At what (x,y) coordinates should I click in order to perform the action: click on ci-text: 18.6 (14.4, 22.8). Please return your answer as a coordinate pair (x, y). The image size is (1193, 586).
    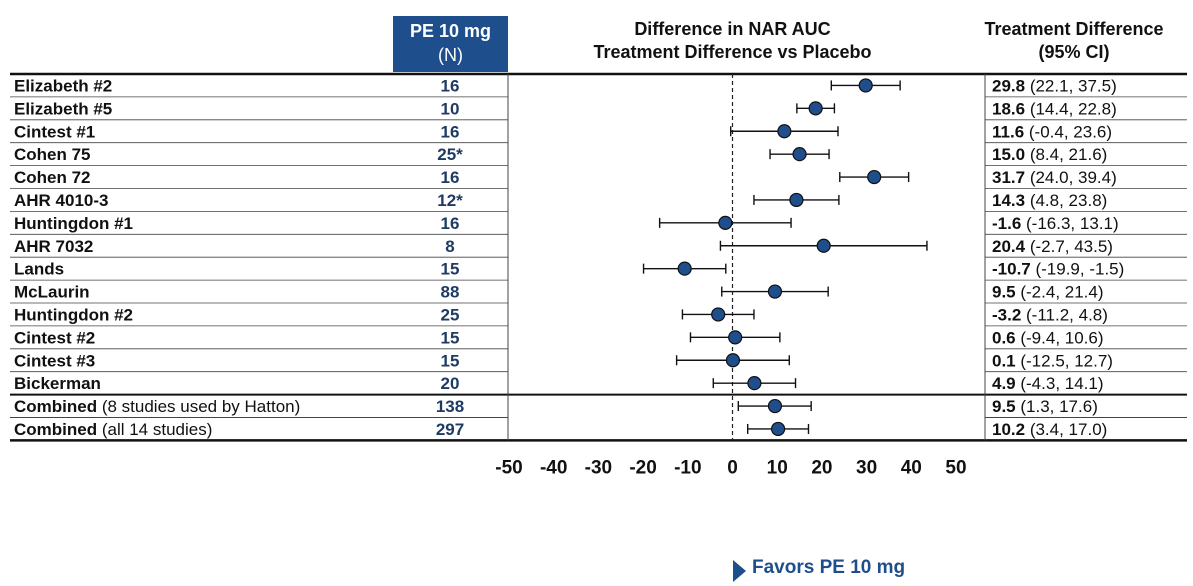
    Looking at the image, I should click on (1054, 108).